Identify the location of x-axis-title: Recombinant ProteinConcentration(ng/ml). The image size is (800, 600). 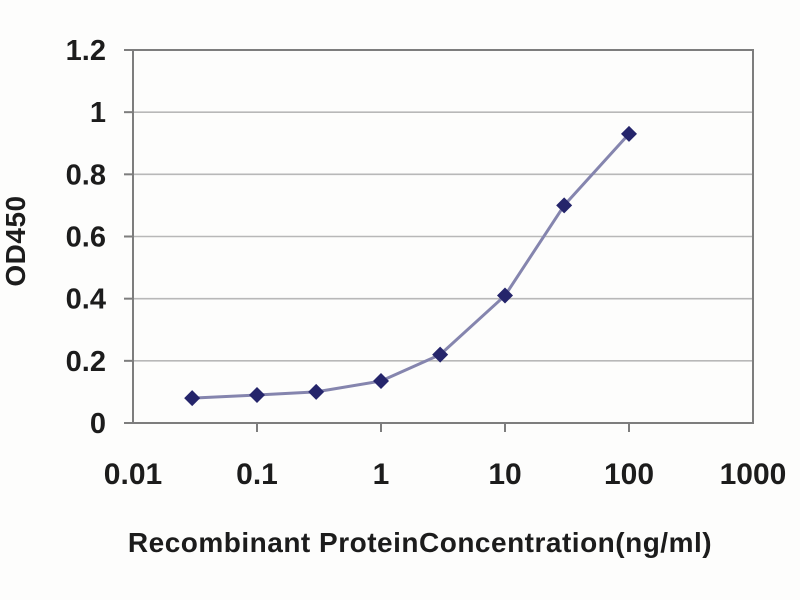
(420, 542).